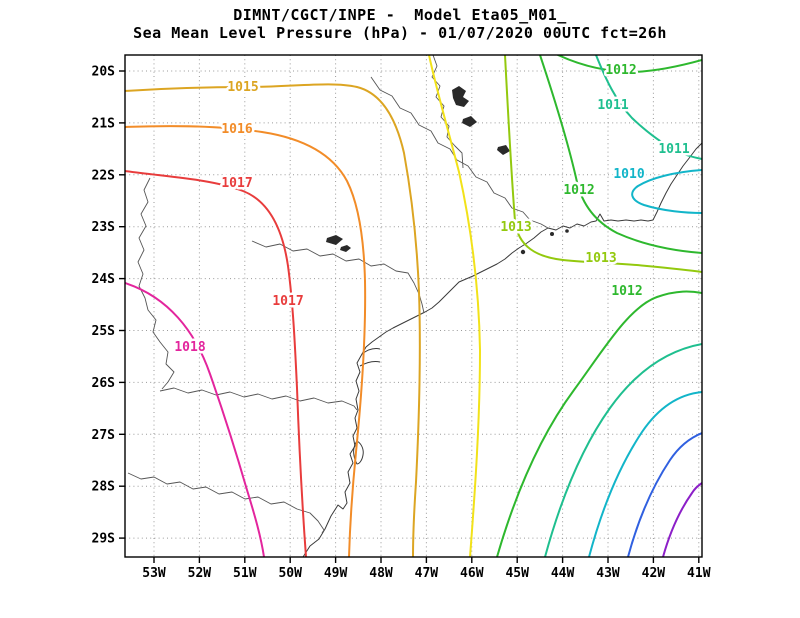 The height and width of the screenshot is (618, 800). What do you see at coordinates (104, 383) in the screenshot?
I see `y-tick-label: 26S` at bounding box center [104, 383].